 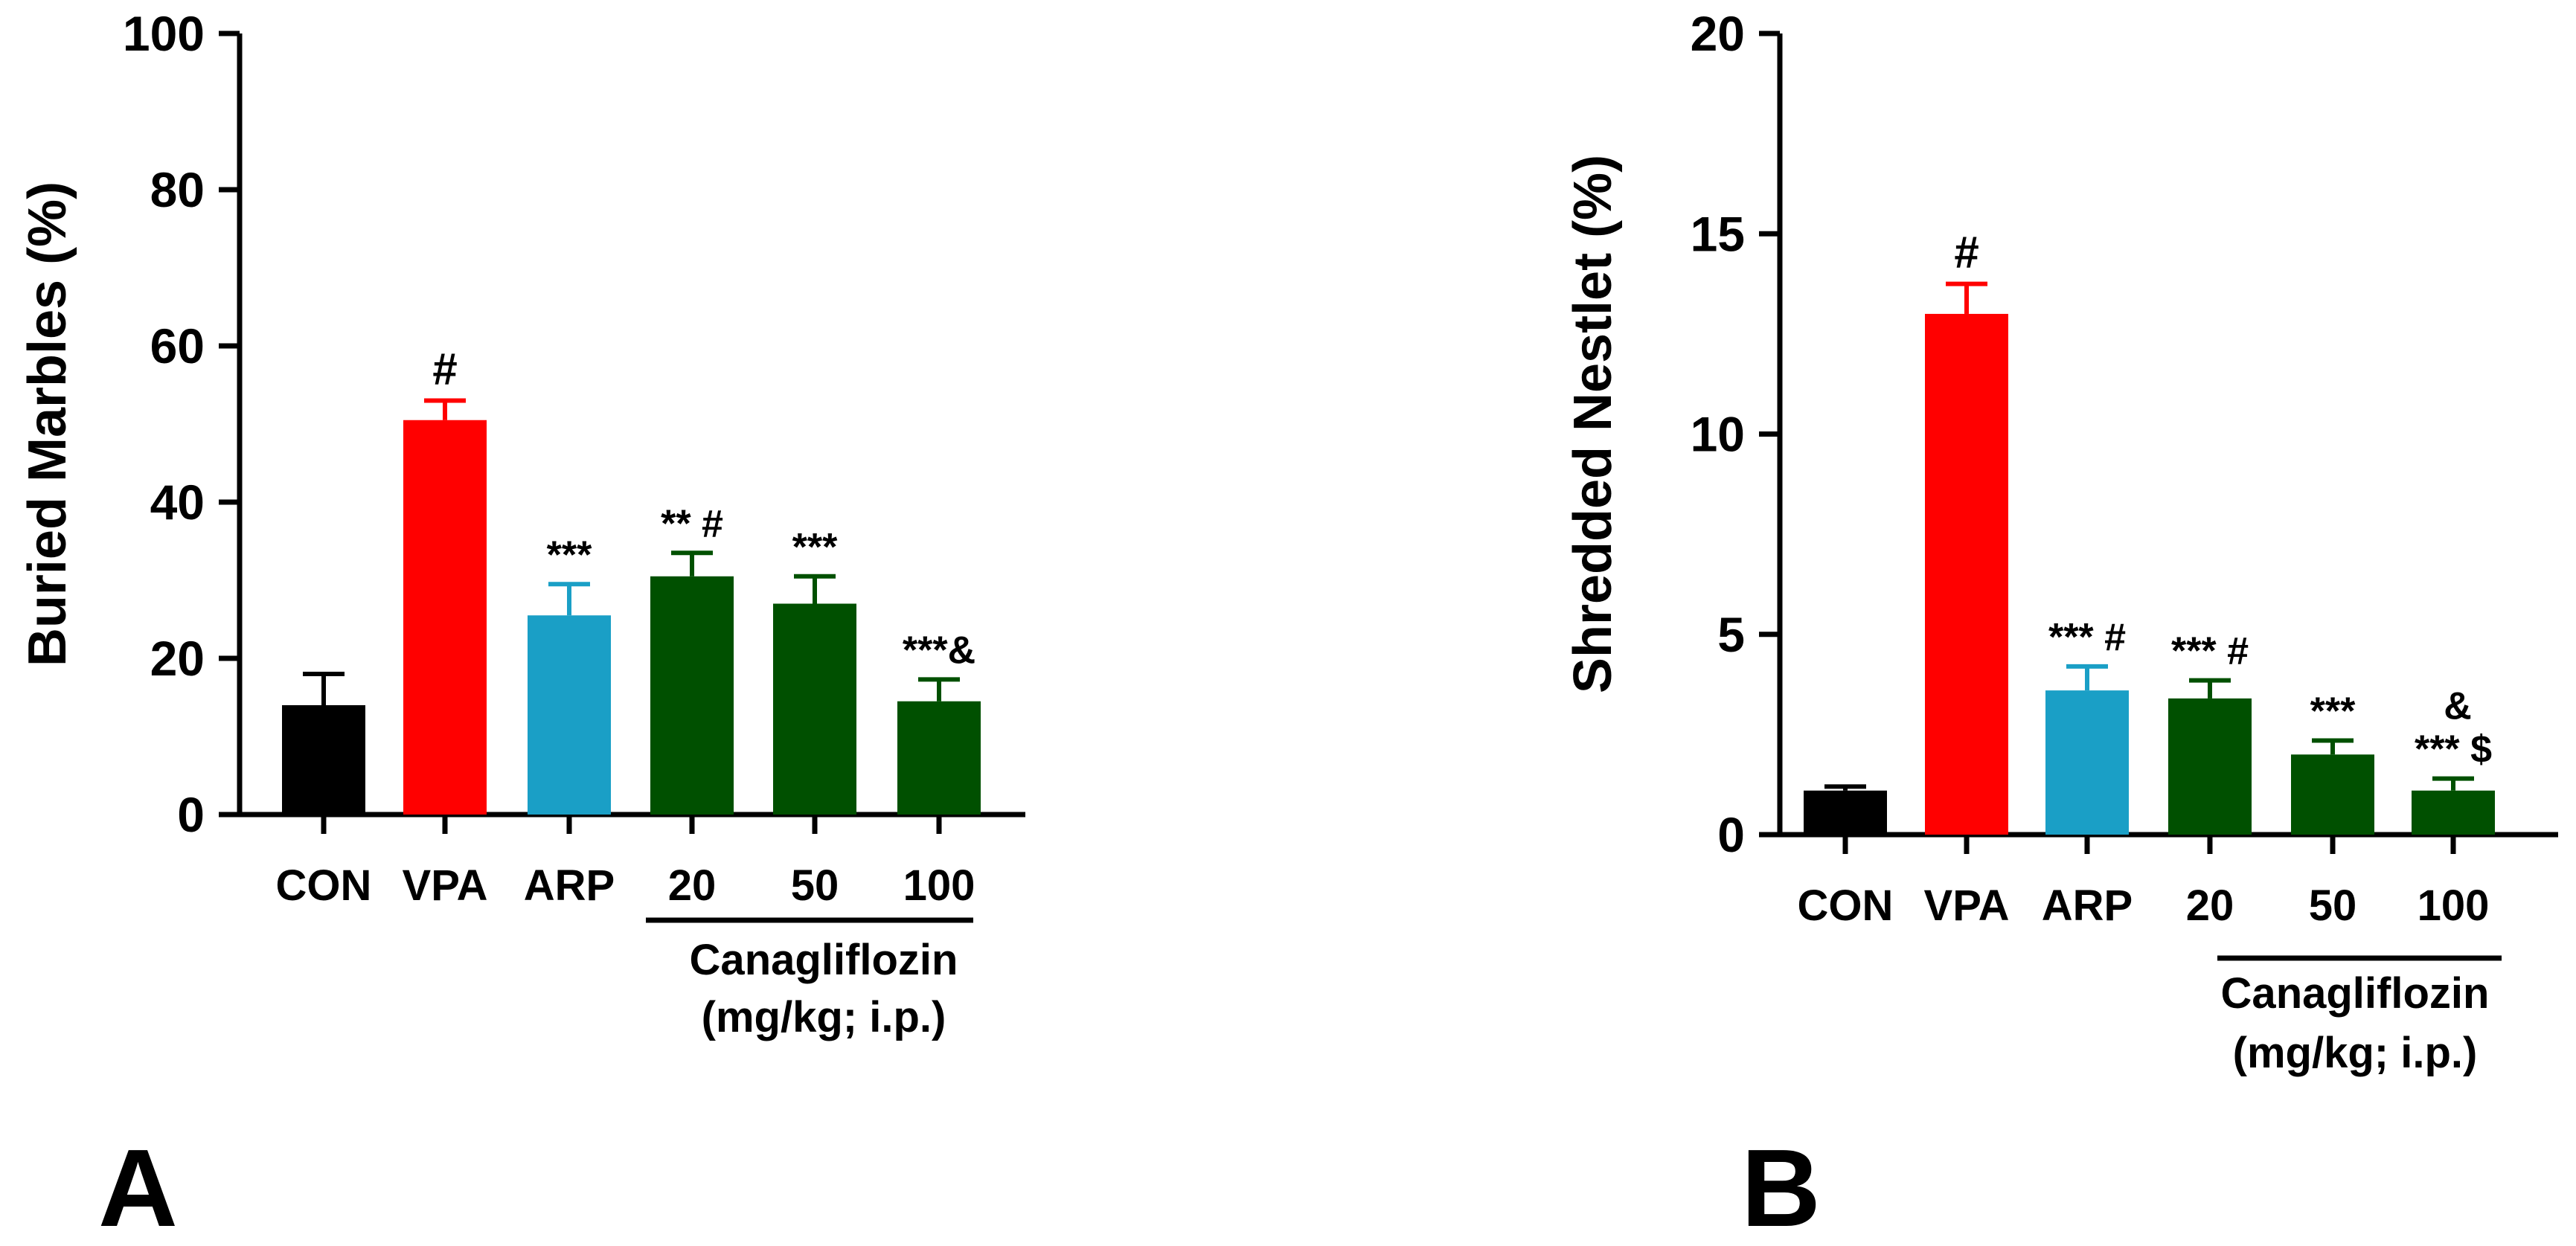 What do you see at coordinates (324, 885) in the screenshot?
I see `panel-a-x-tick-label: CON` at bounding box center [324, 885].